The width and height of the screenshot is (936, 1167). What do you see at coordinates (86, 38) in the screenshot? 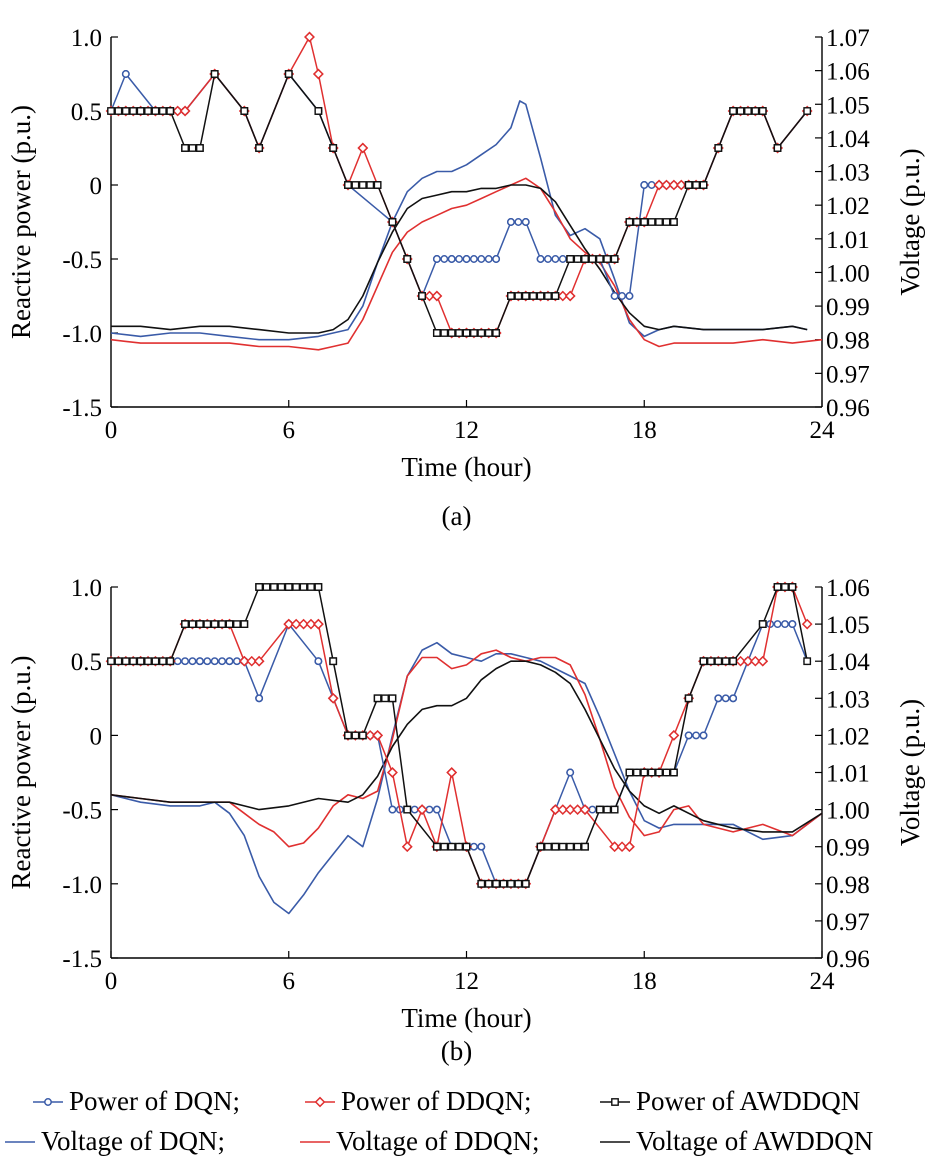
I see `y-tick-label: 1.0` at bounding box center [86, 38].